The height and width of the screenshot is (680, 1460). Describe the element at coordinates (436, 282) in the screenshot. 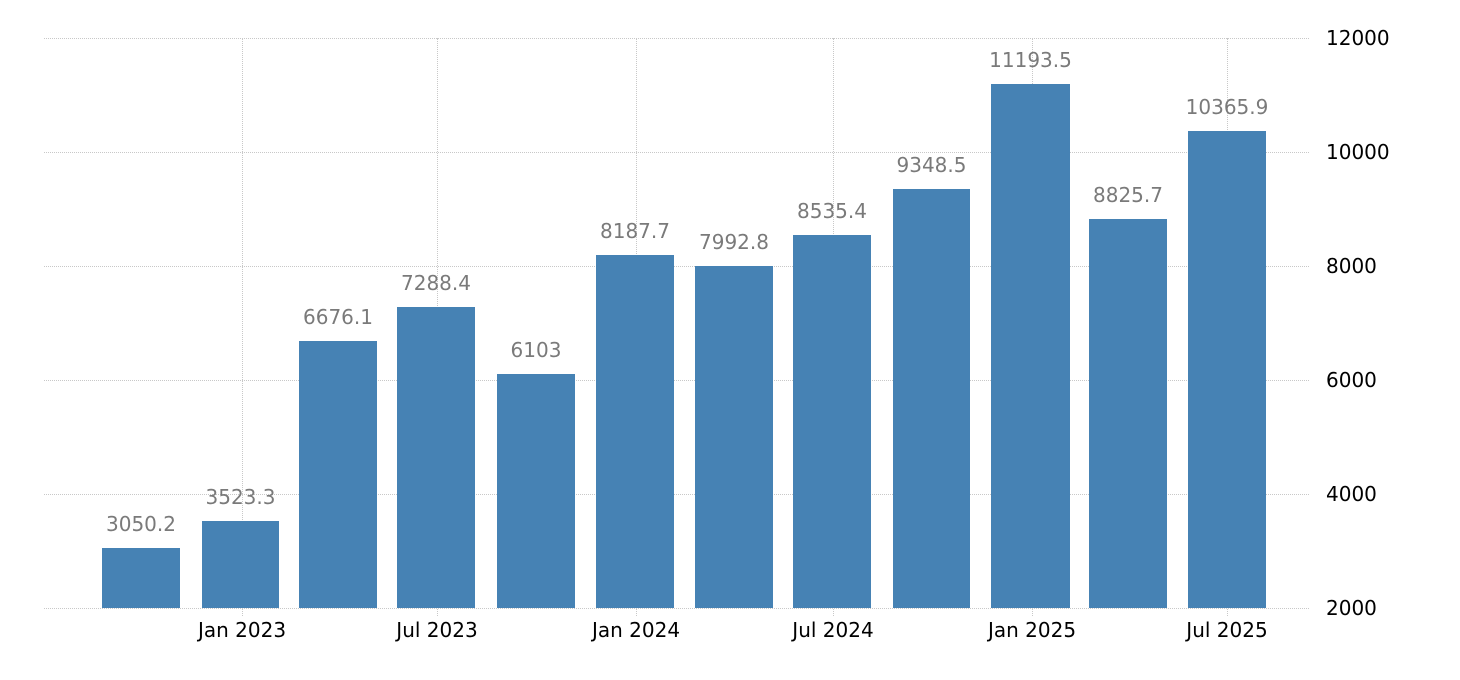

I see `bar-value-label: 7288.4` at that location.